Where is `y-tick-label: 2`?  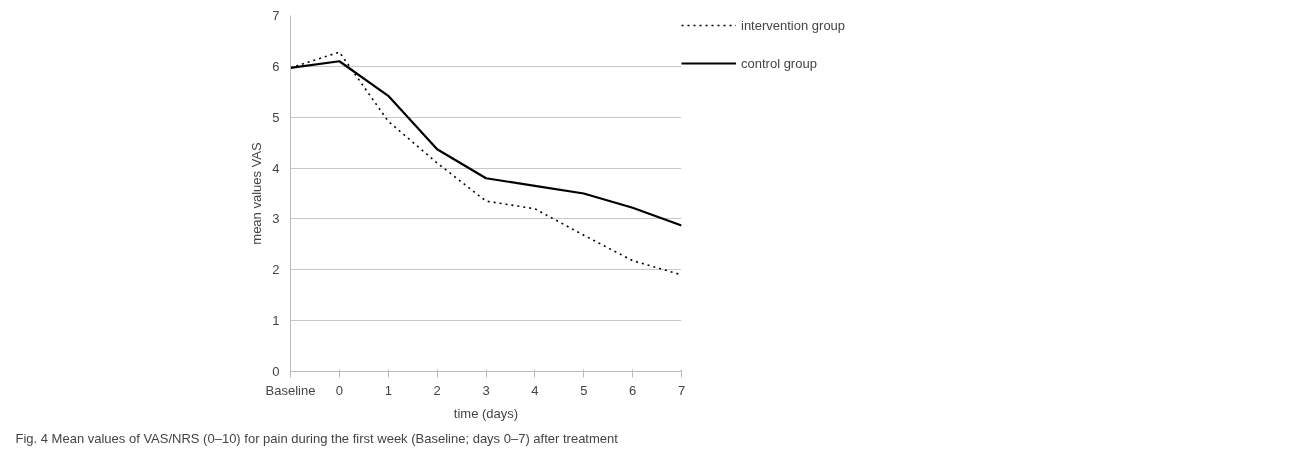 y-tick-label: 2 is located at coordinates (276, 270).